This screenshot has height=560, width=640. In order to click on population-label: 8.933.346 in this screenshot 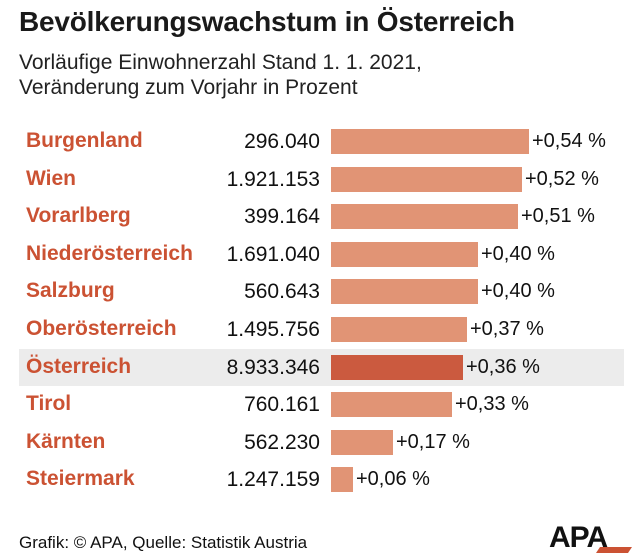, I will do `click(273, 367)`.